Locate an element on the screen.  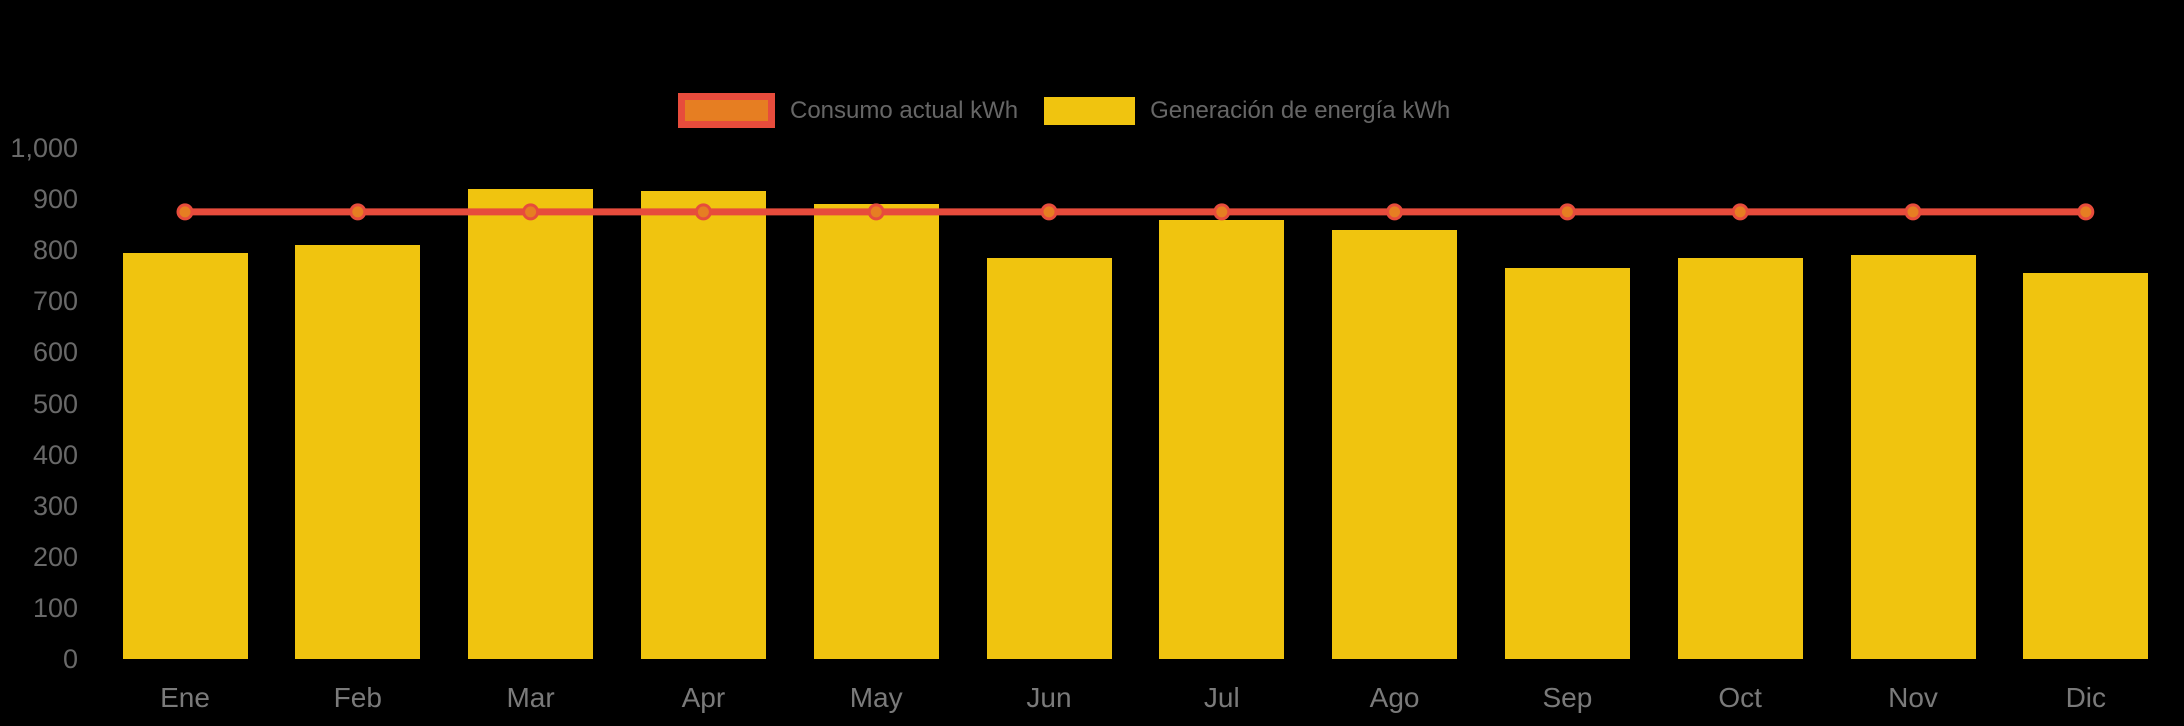
y-tick-label-700: 700 is located at coordinates (55, 301).